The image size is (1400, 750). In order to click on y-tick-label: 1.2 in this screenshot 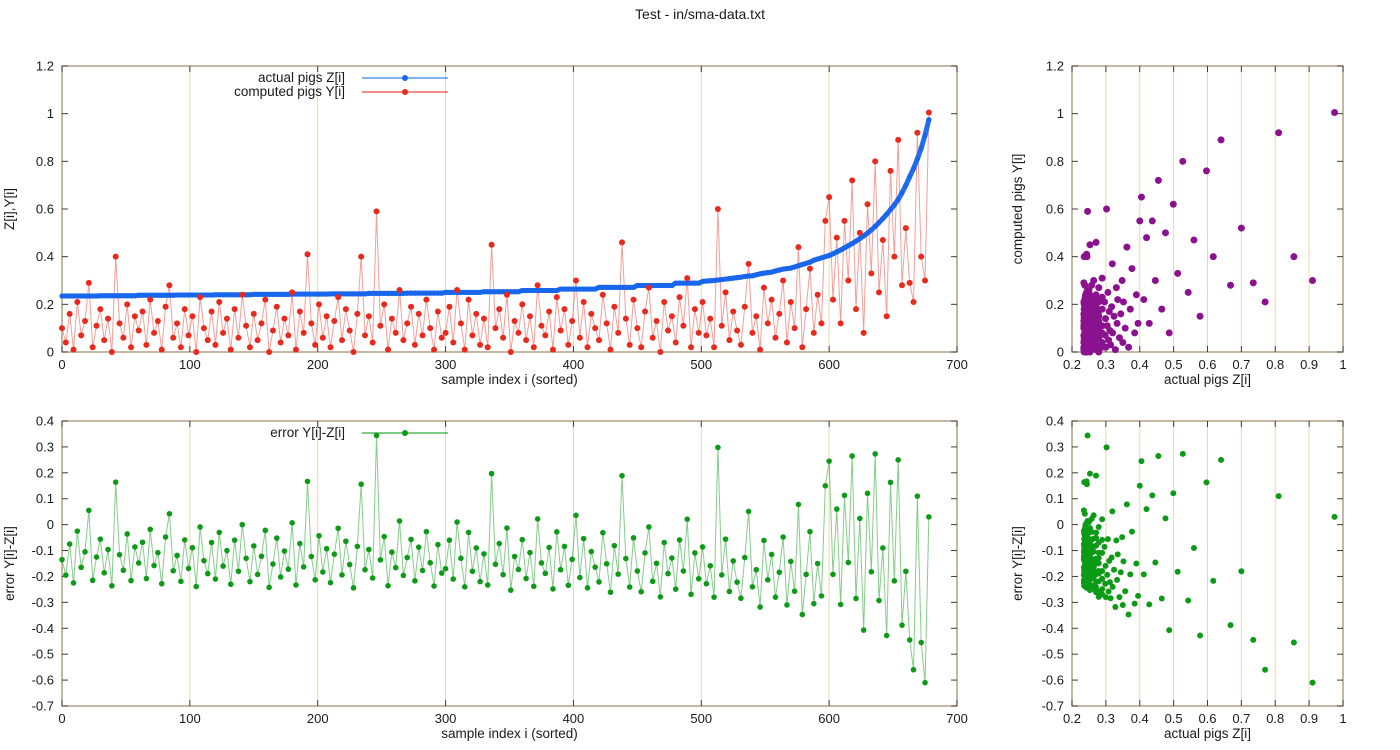, I will do `click(45, 66)`.